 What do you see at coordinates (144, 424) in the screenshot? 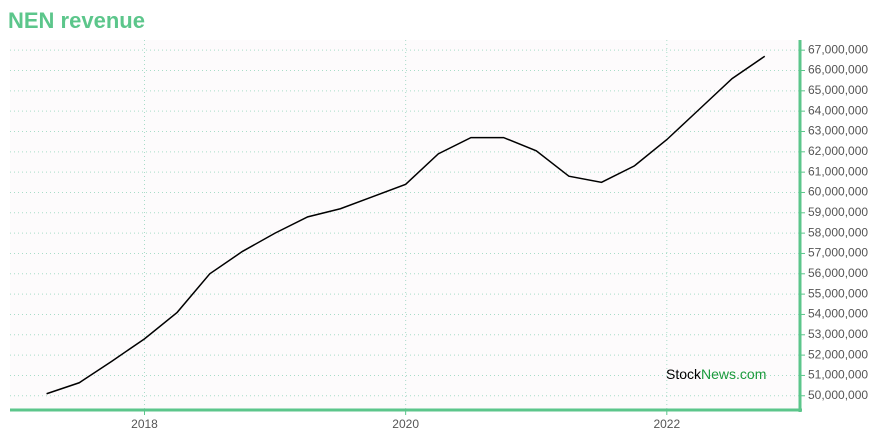
I see `x-tick-label: 2018` at bounding box center [144, 424].